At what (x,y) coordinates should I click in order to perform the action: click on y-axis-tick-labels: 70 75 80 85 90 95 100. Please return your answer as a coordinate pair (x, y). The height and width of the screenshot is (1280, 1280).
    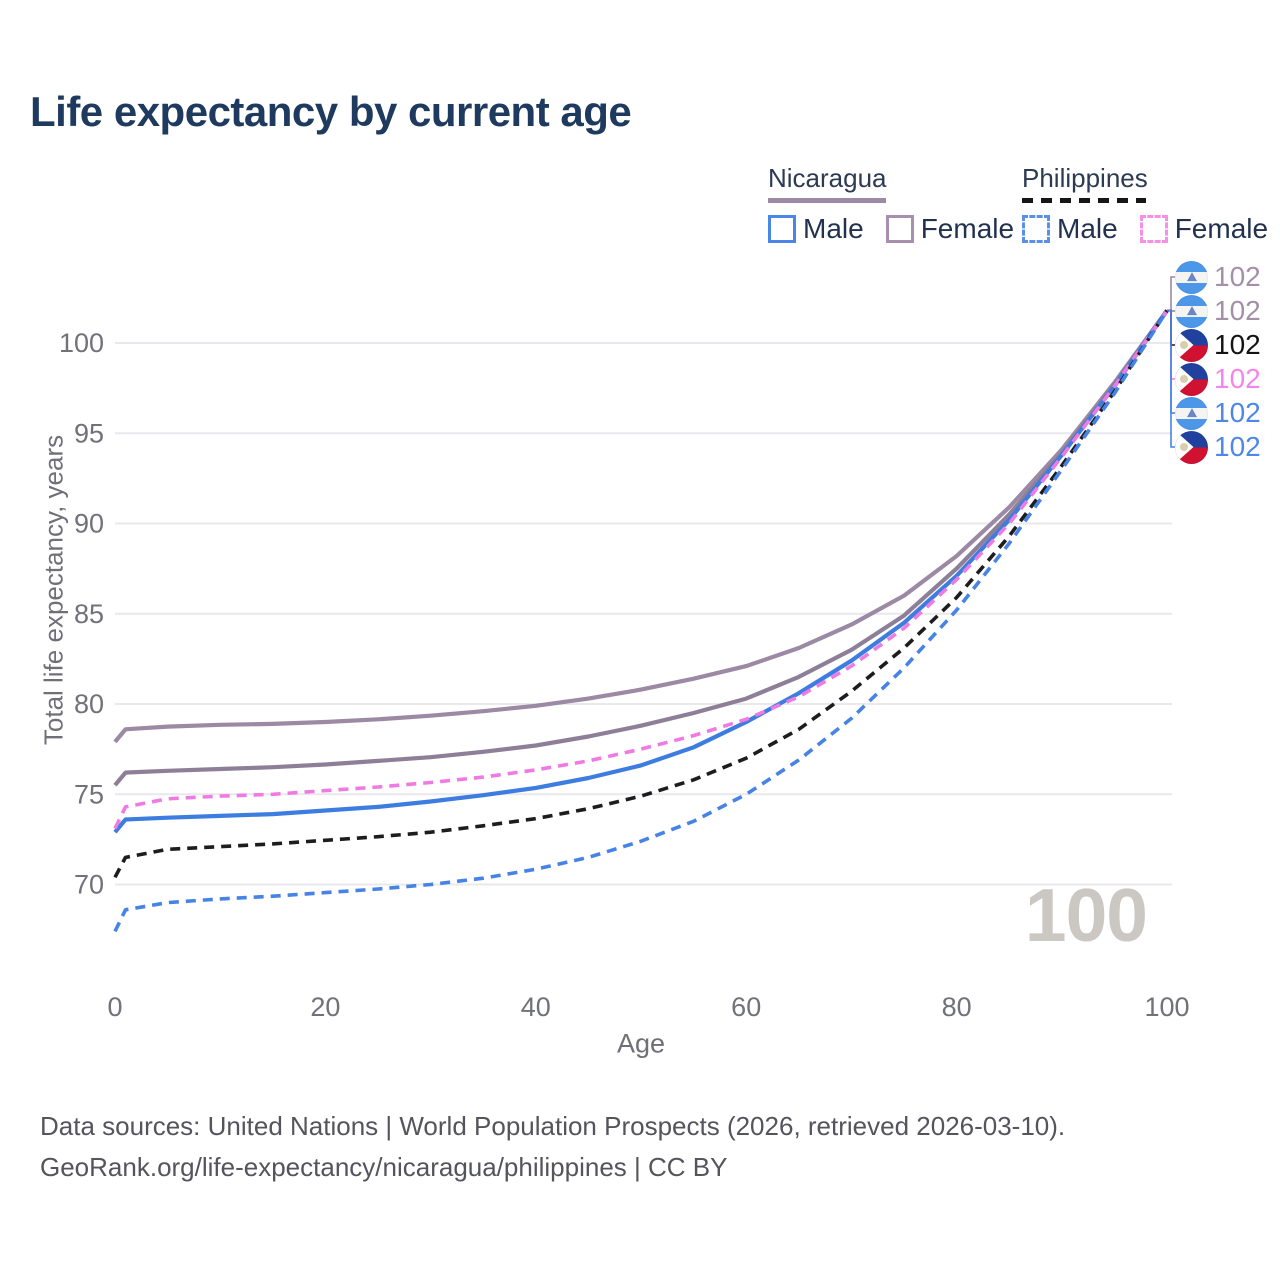
    Looking at the image, I should click on (81, 614).